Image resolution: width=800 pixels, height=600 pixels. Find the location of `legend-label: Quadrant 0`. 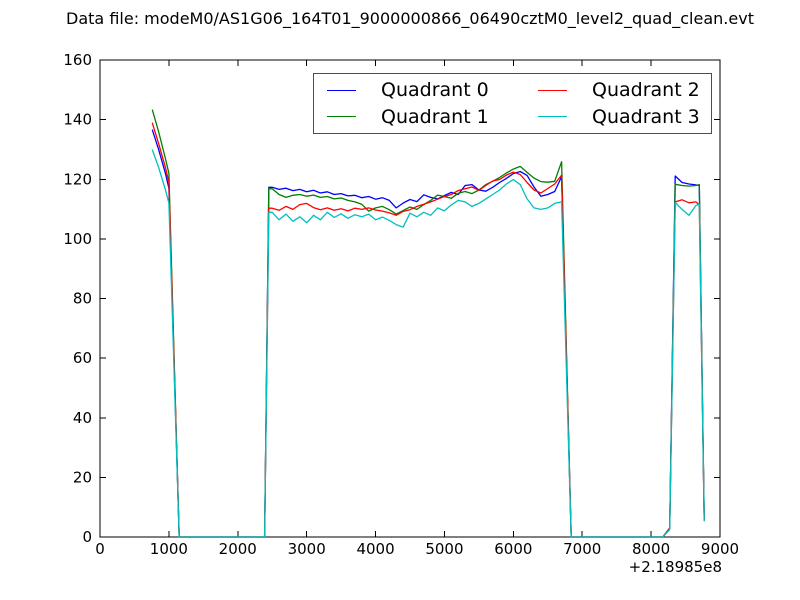

legend-label: Quadrant 0 is located at coordinates (435, 90).